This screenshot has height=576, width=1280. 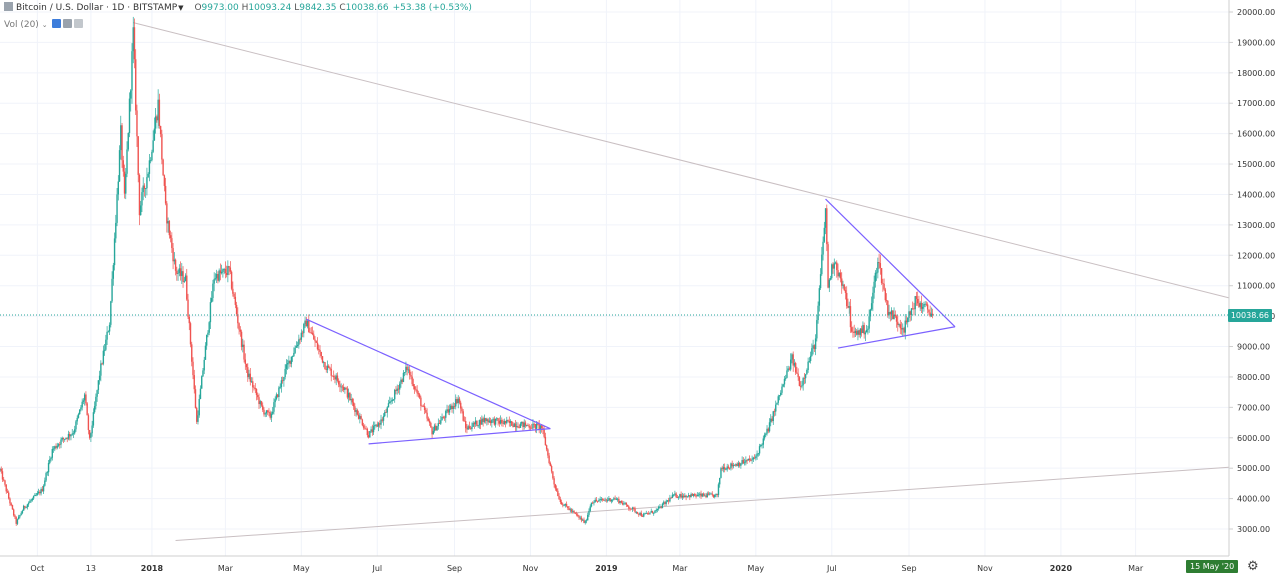 What do you see at coordinates (459, 436) in the screenshot?
I see `triangle-2018-lower` at bounding box center [459, 436].